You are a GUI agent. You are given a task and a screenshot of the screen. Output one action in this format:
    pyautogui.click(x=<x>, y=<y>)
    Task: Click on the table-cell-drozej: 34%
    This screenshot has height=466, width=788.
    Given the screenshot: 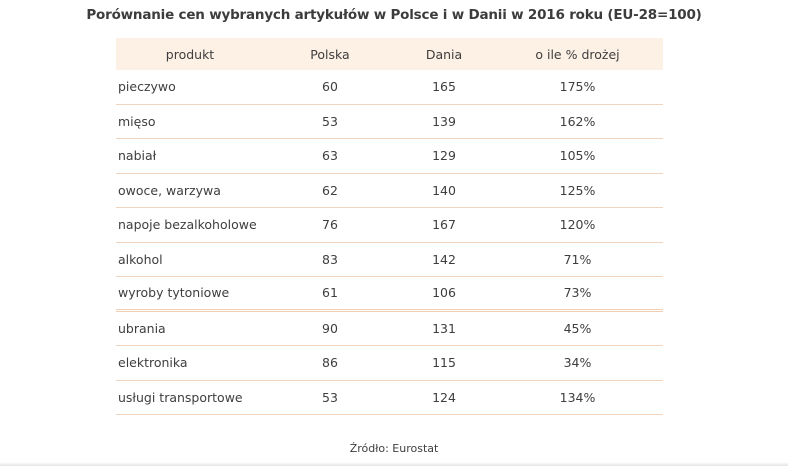 What is the action you would take?
    pyautogui.click(x=577, y=363)
    